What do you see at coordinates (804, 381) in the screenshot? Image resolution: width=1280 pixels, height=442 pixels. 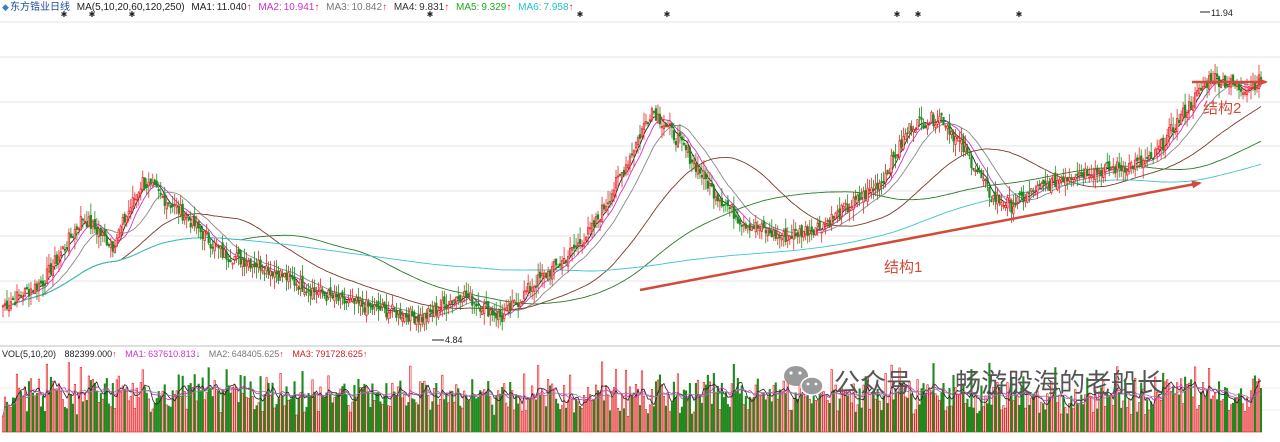 I see `wechat-icon` at bounding box center [804, 381].